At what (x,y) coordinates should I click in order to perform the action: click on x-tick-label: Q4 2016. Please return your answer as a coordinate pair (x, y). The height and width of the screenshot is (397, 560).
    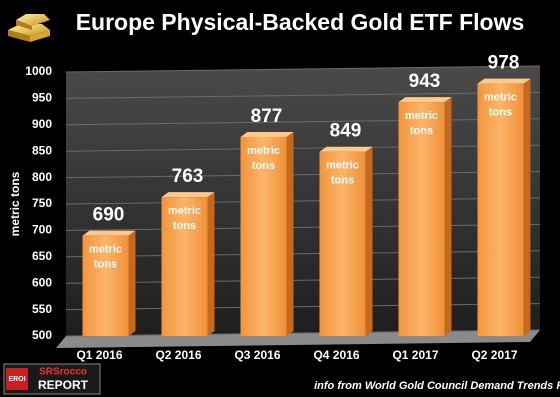
    Looking at the image, I should click on (336, 355).